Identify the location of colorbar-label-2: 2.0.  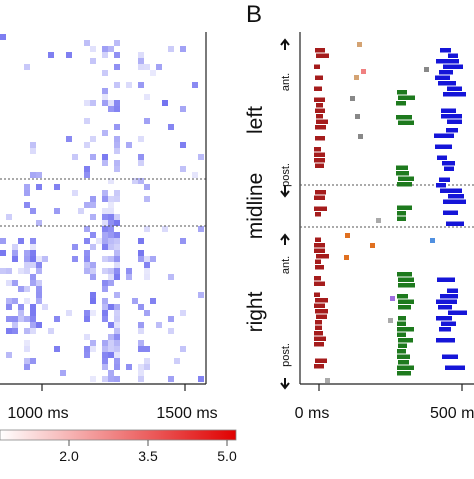
(69, 456).